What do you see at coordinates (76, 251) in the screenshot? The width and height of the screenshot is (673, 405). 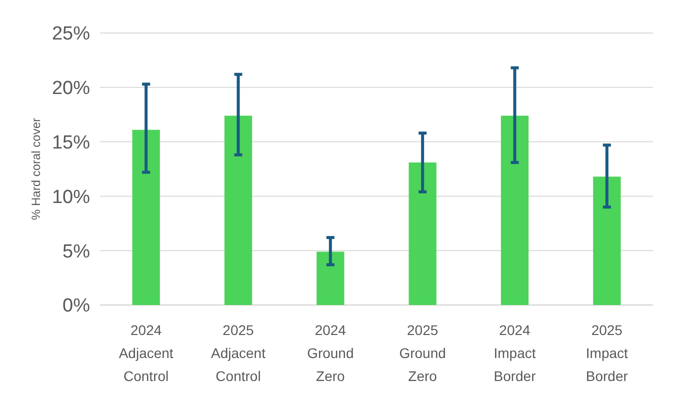 I see `y-tick-label: 5%` at bounding box center [76, 251].